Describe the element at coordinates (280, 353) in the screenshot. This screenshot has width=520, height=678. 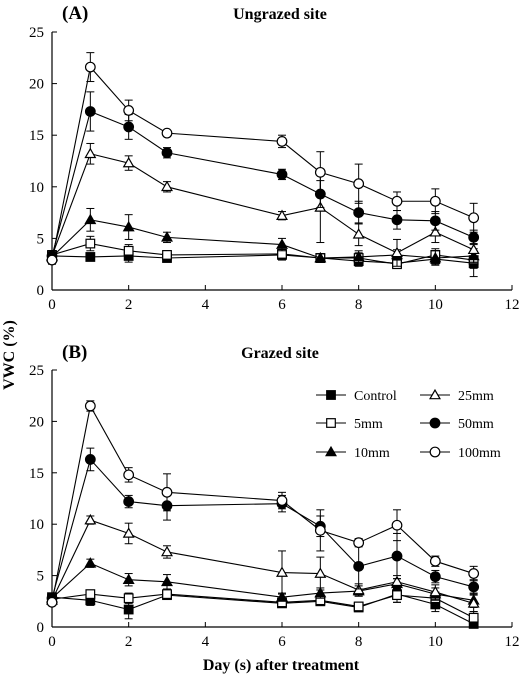
I see `panel-title: Grazed site` at that location.